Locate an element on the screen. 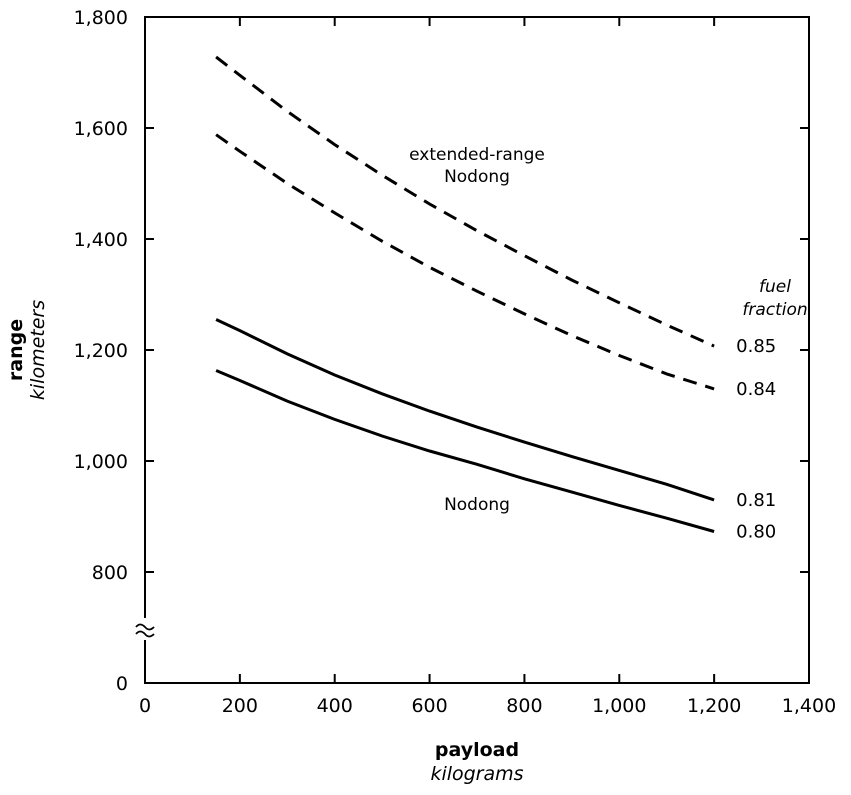  y-axis-title: range is located at coordinates (16, 350).